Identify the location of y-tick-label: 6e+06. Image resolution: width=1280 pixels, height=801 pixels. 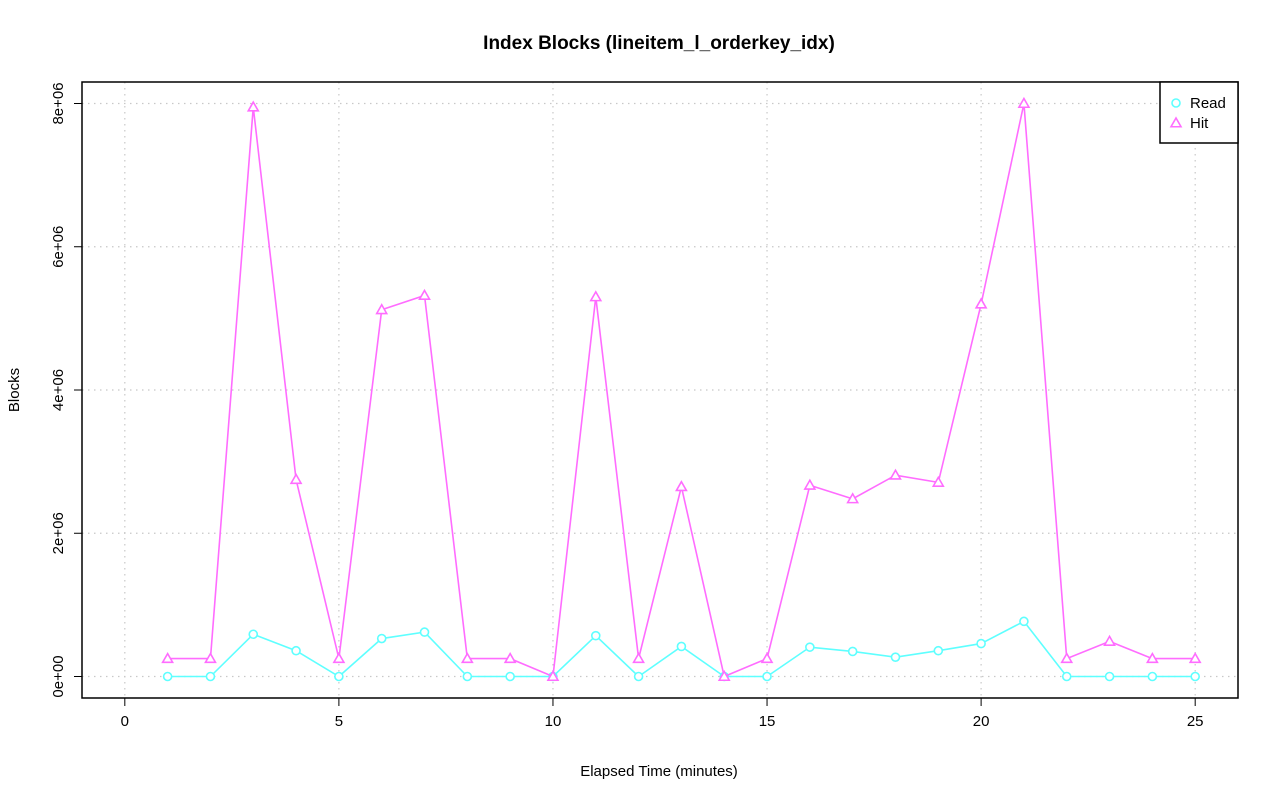
(58, 247).